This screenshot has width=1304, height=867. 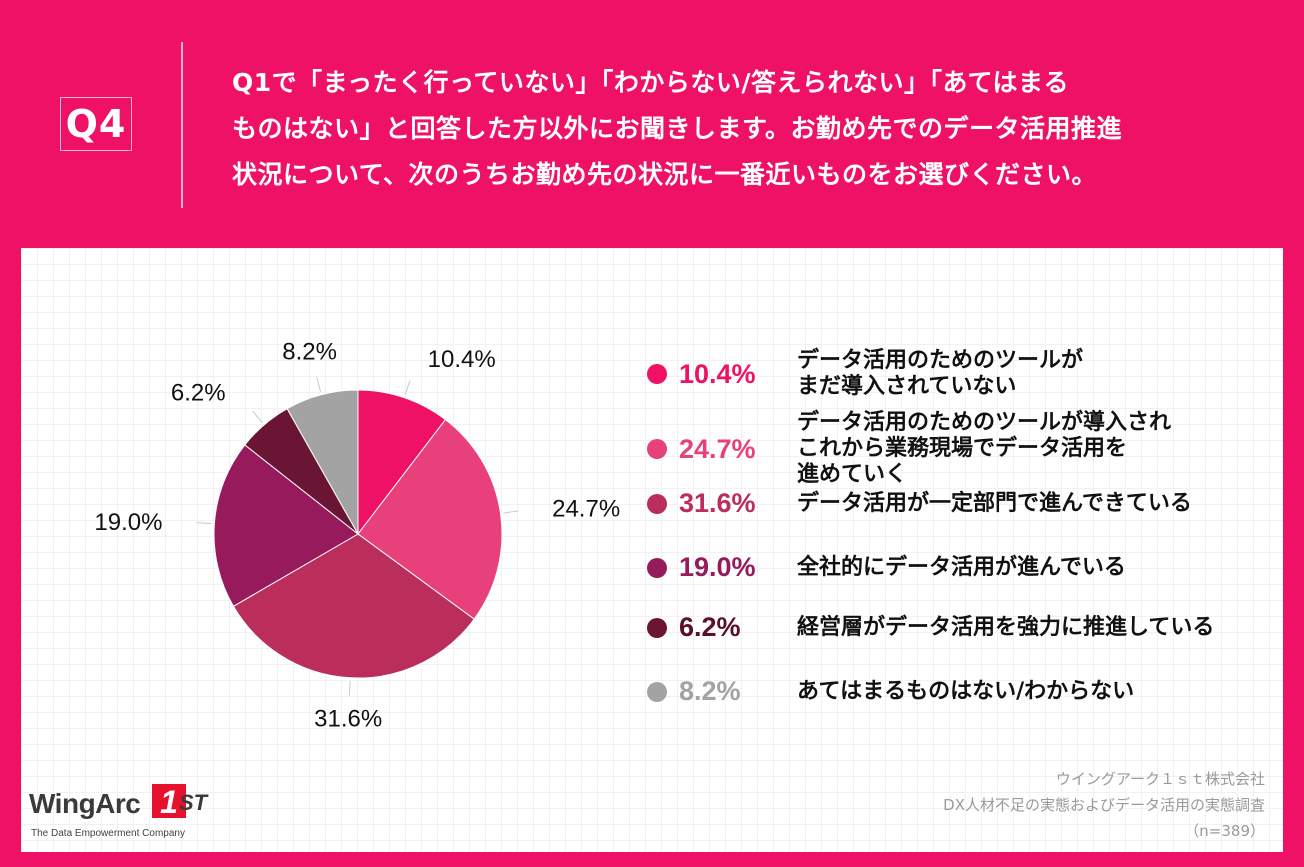 I want to click on pie-data-label-1: 10.4%, so click(x=462, y=359).